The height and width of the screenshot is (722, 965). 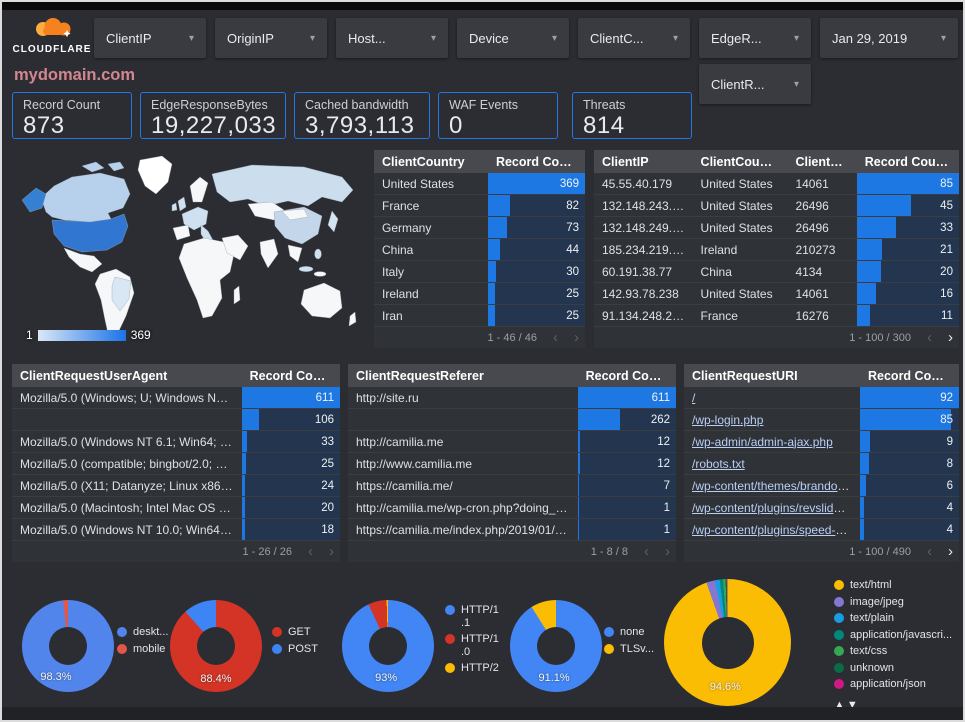 I want to click on donut-percent-label: 98.3%, so click(x=56, y=677).